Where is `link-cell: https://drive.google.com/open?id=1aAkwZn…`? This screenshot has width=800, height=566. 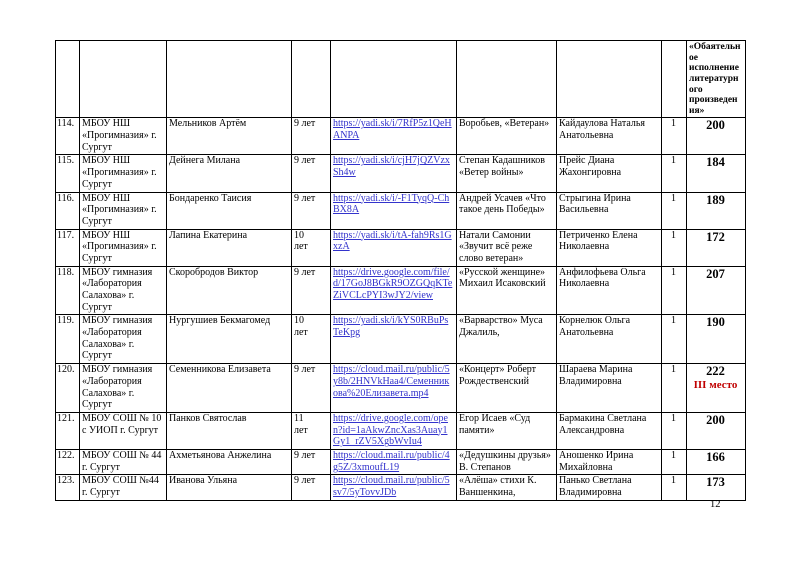 link-cell: https://drive.google.com/open?id=1aAkwZn… is located at coordinates (393, 430).